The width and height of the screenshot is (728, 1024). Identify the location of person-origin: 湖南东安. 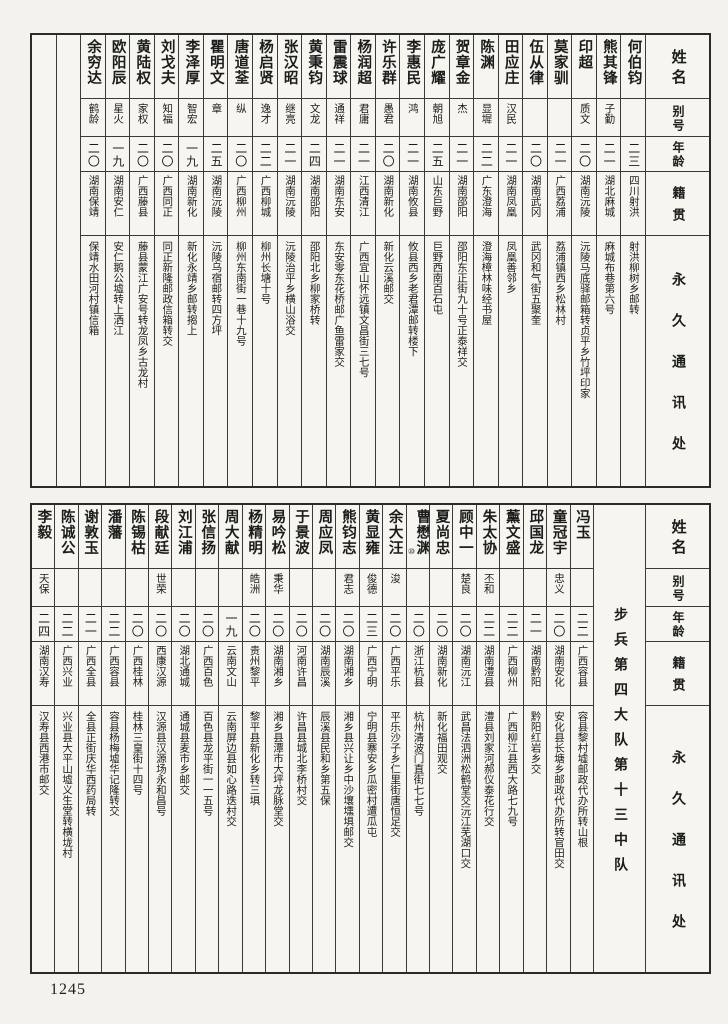
(339, 196).